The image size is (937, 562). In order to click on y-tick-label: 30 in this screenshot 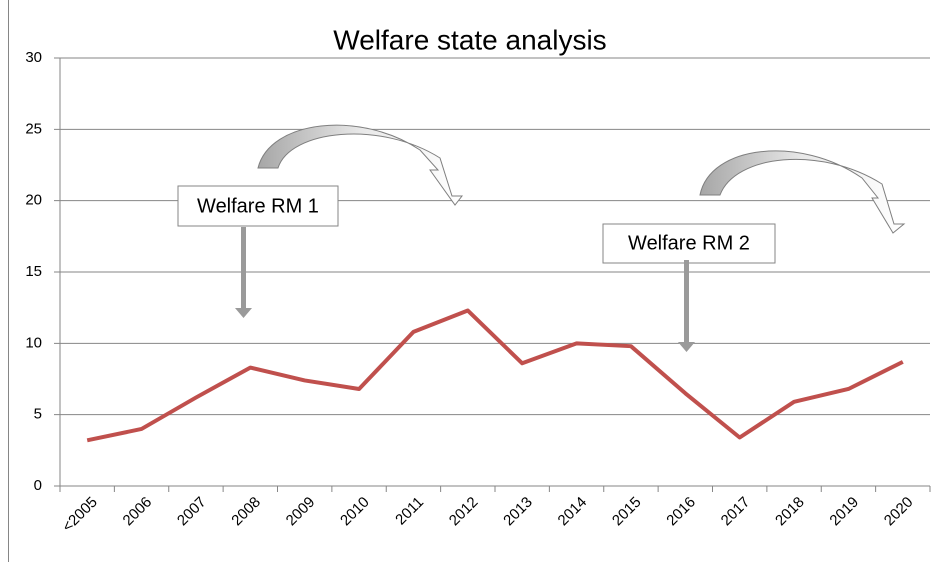, I will do `click(33, 57)`.